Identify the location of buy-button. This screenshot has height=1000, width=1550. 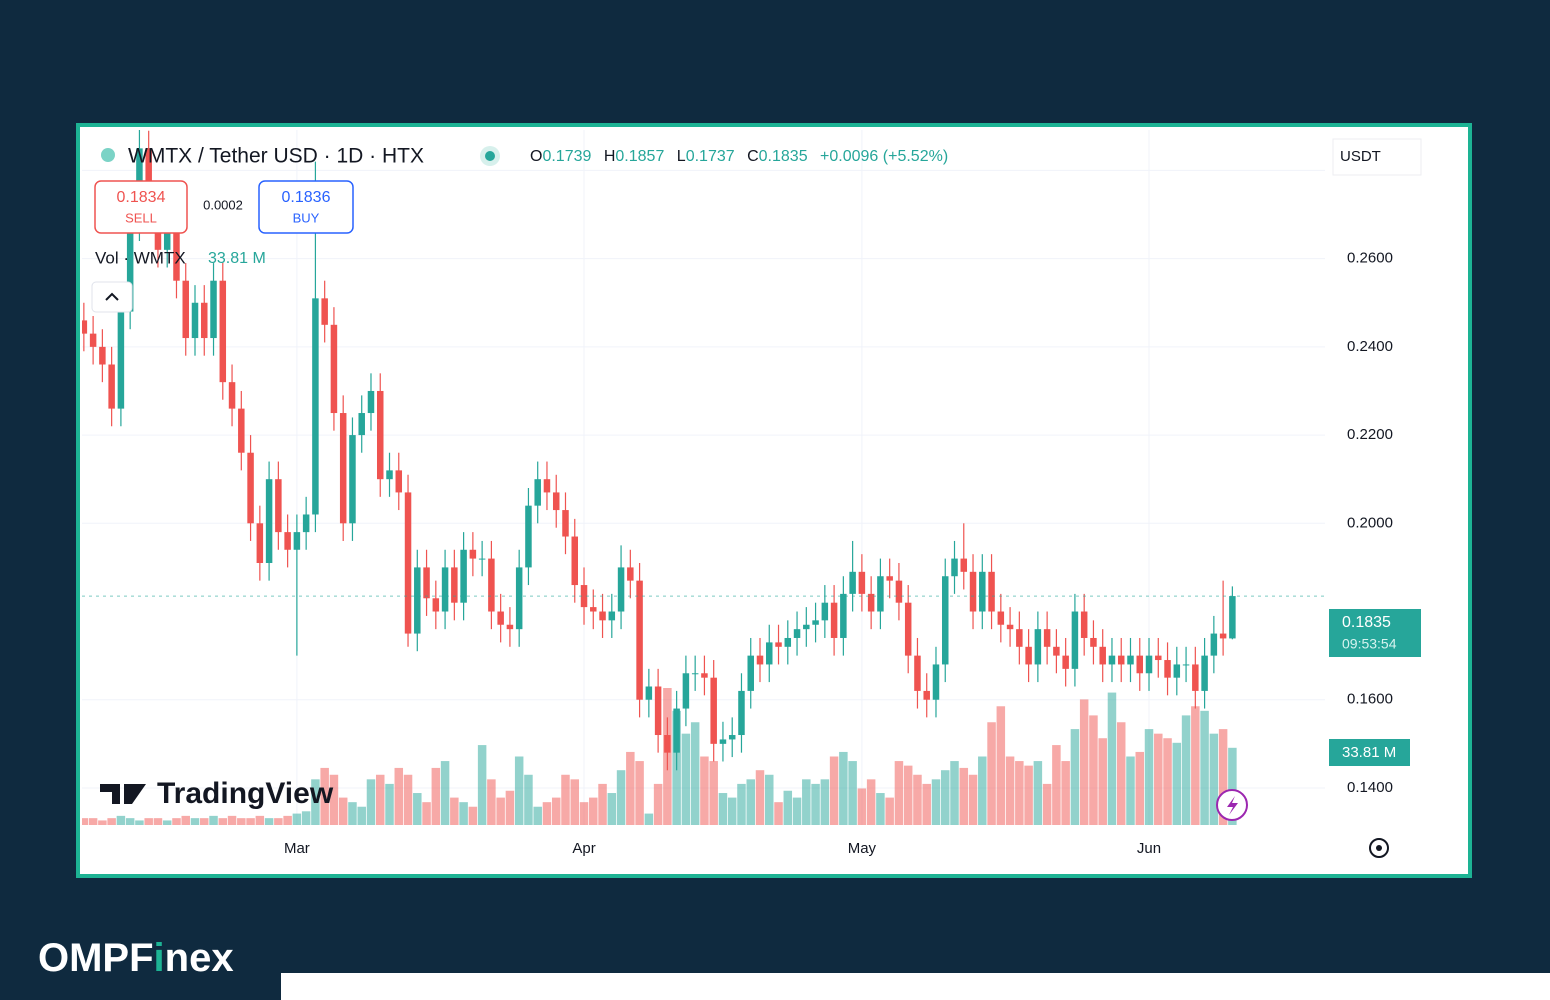
(306, 207).